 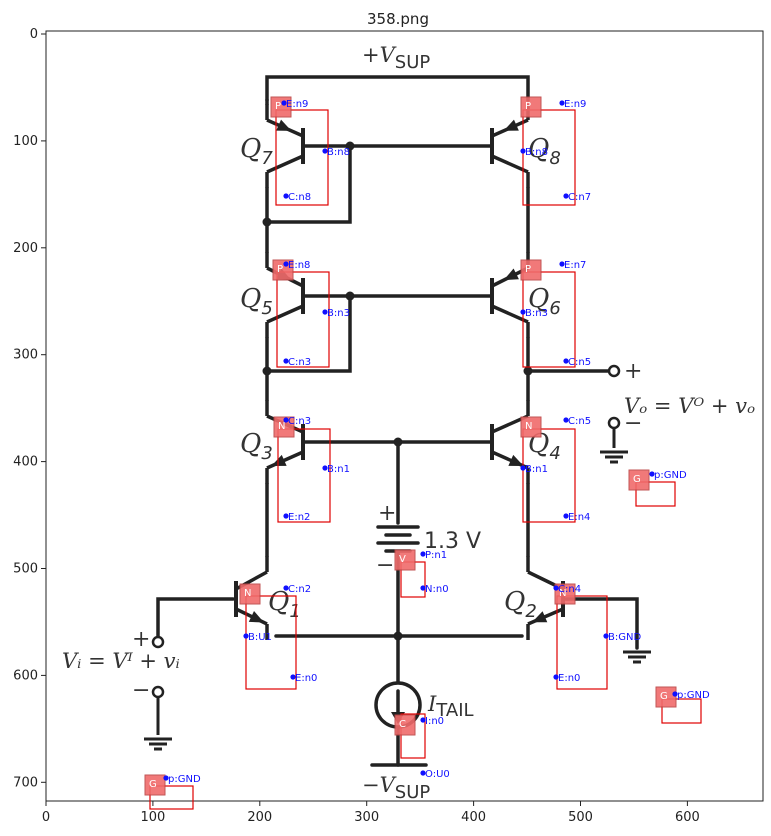 What do you see at coordinates (579, 197) in the screenshot?
I see `pin-label: C:n7` at bounding box center [579, 197].